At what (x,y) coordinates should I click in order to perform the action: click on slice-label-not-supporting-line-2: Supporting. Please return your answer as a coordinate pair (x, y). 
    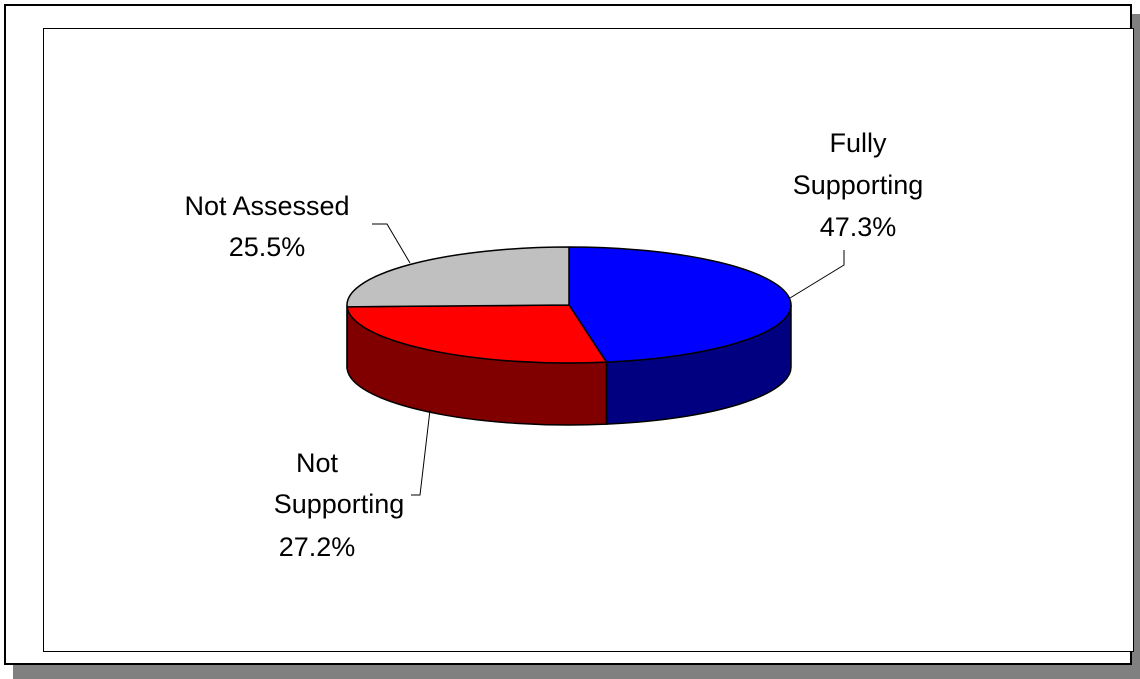
    Looking at the image, I should click on (339, 504).